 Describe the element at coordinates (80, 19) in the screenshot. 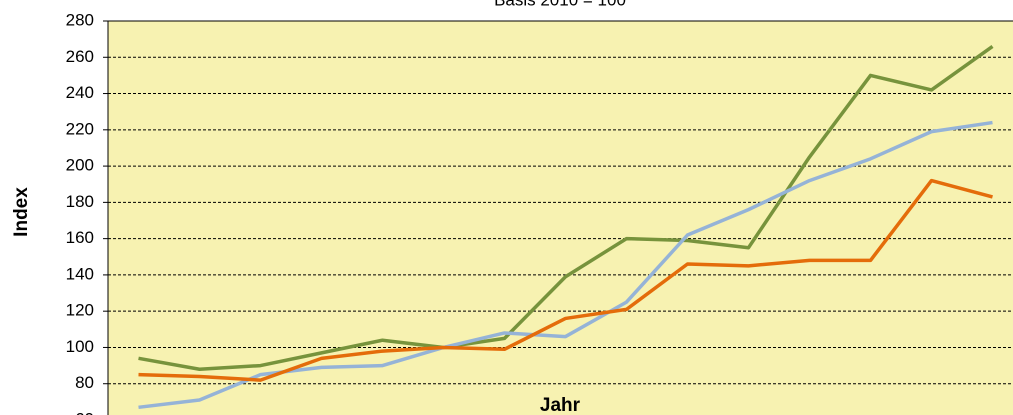

I see `y-tick-label: 280` at that location.